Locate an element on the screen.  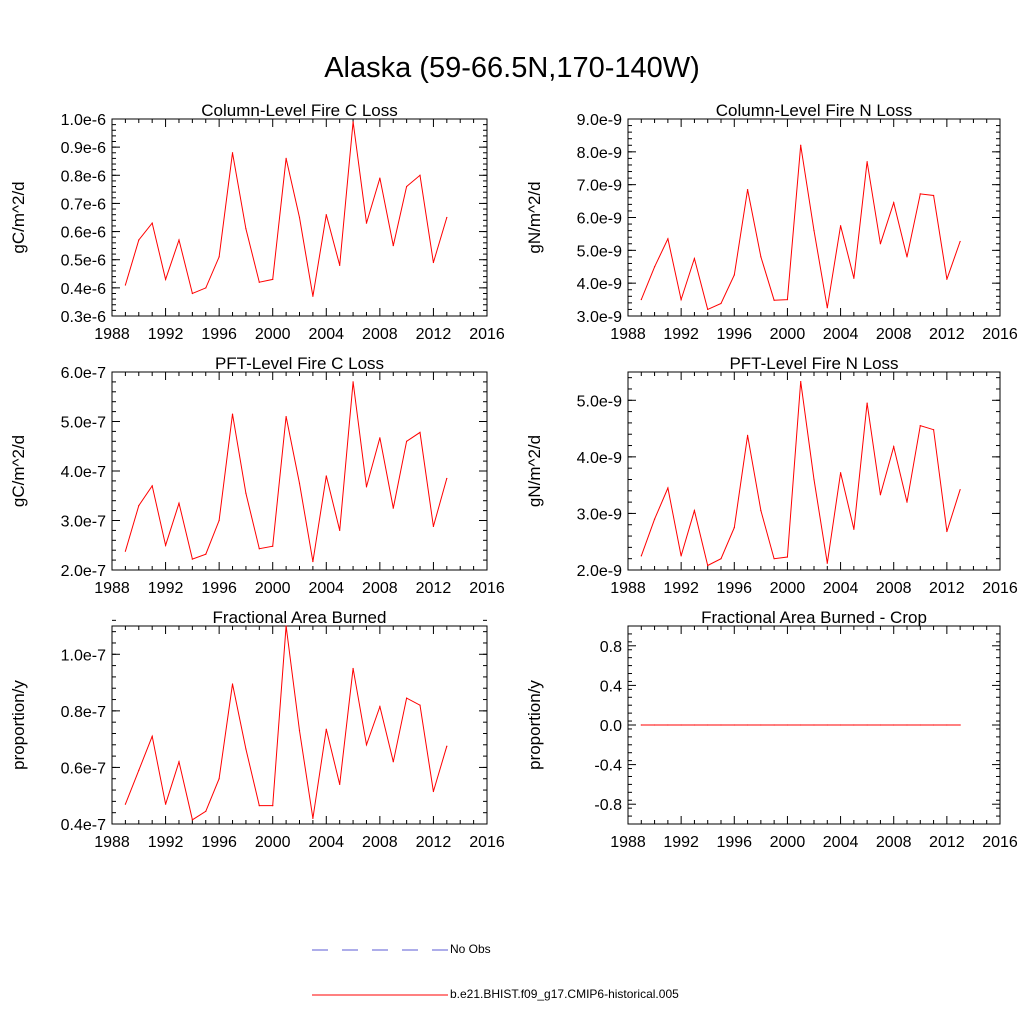
x-tick-label: 2004 is located at coordinates (326, 842).